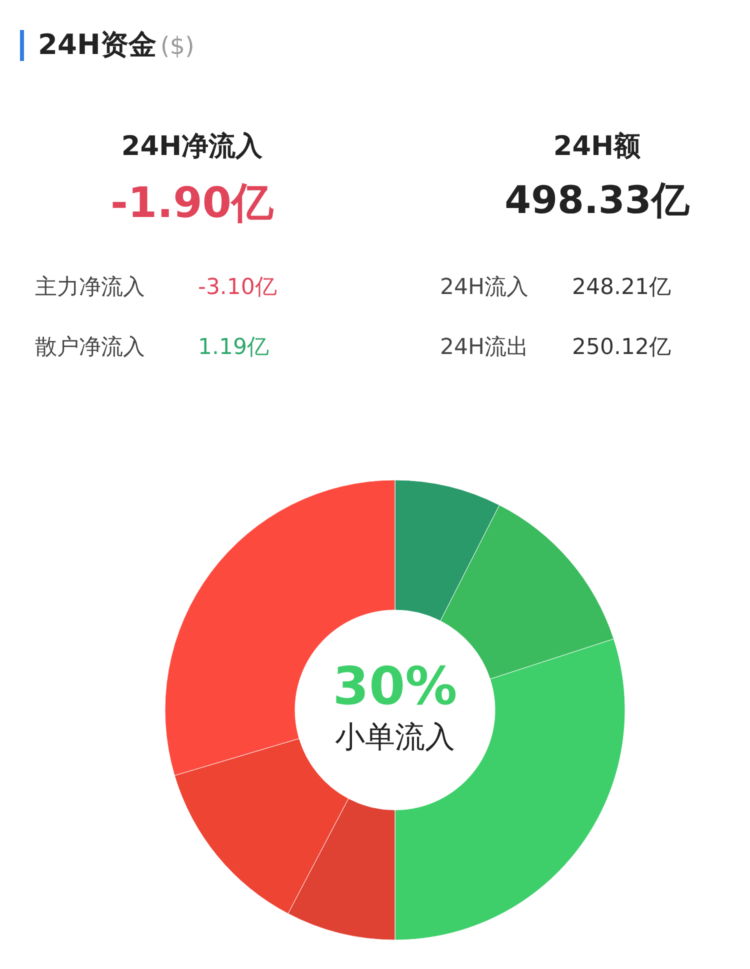 This screenshot has width=750, height=969. I want to click on text: 24H额, so click(597, 147).